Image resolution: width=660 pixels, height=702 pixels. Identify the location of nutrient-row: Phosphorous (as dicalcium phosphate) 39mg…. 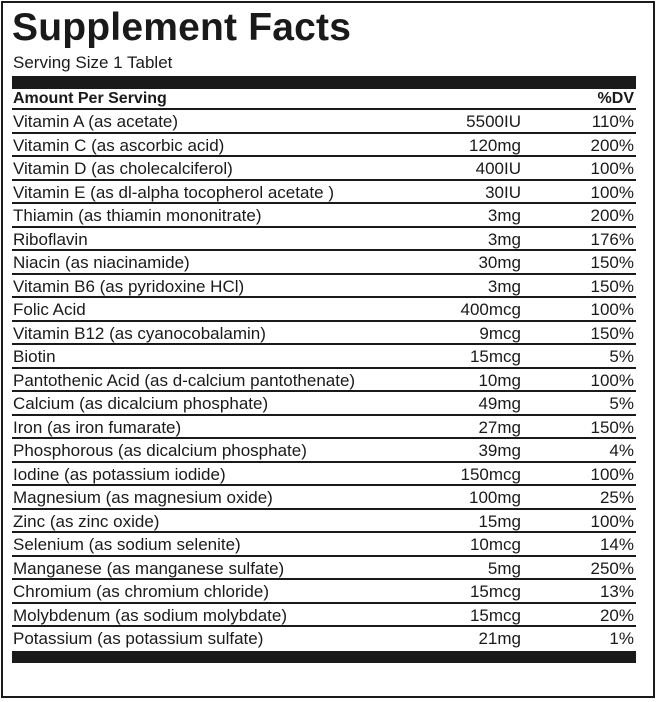
(324, 451).